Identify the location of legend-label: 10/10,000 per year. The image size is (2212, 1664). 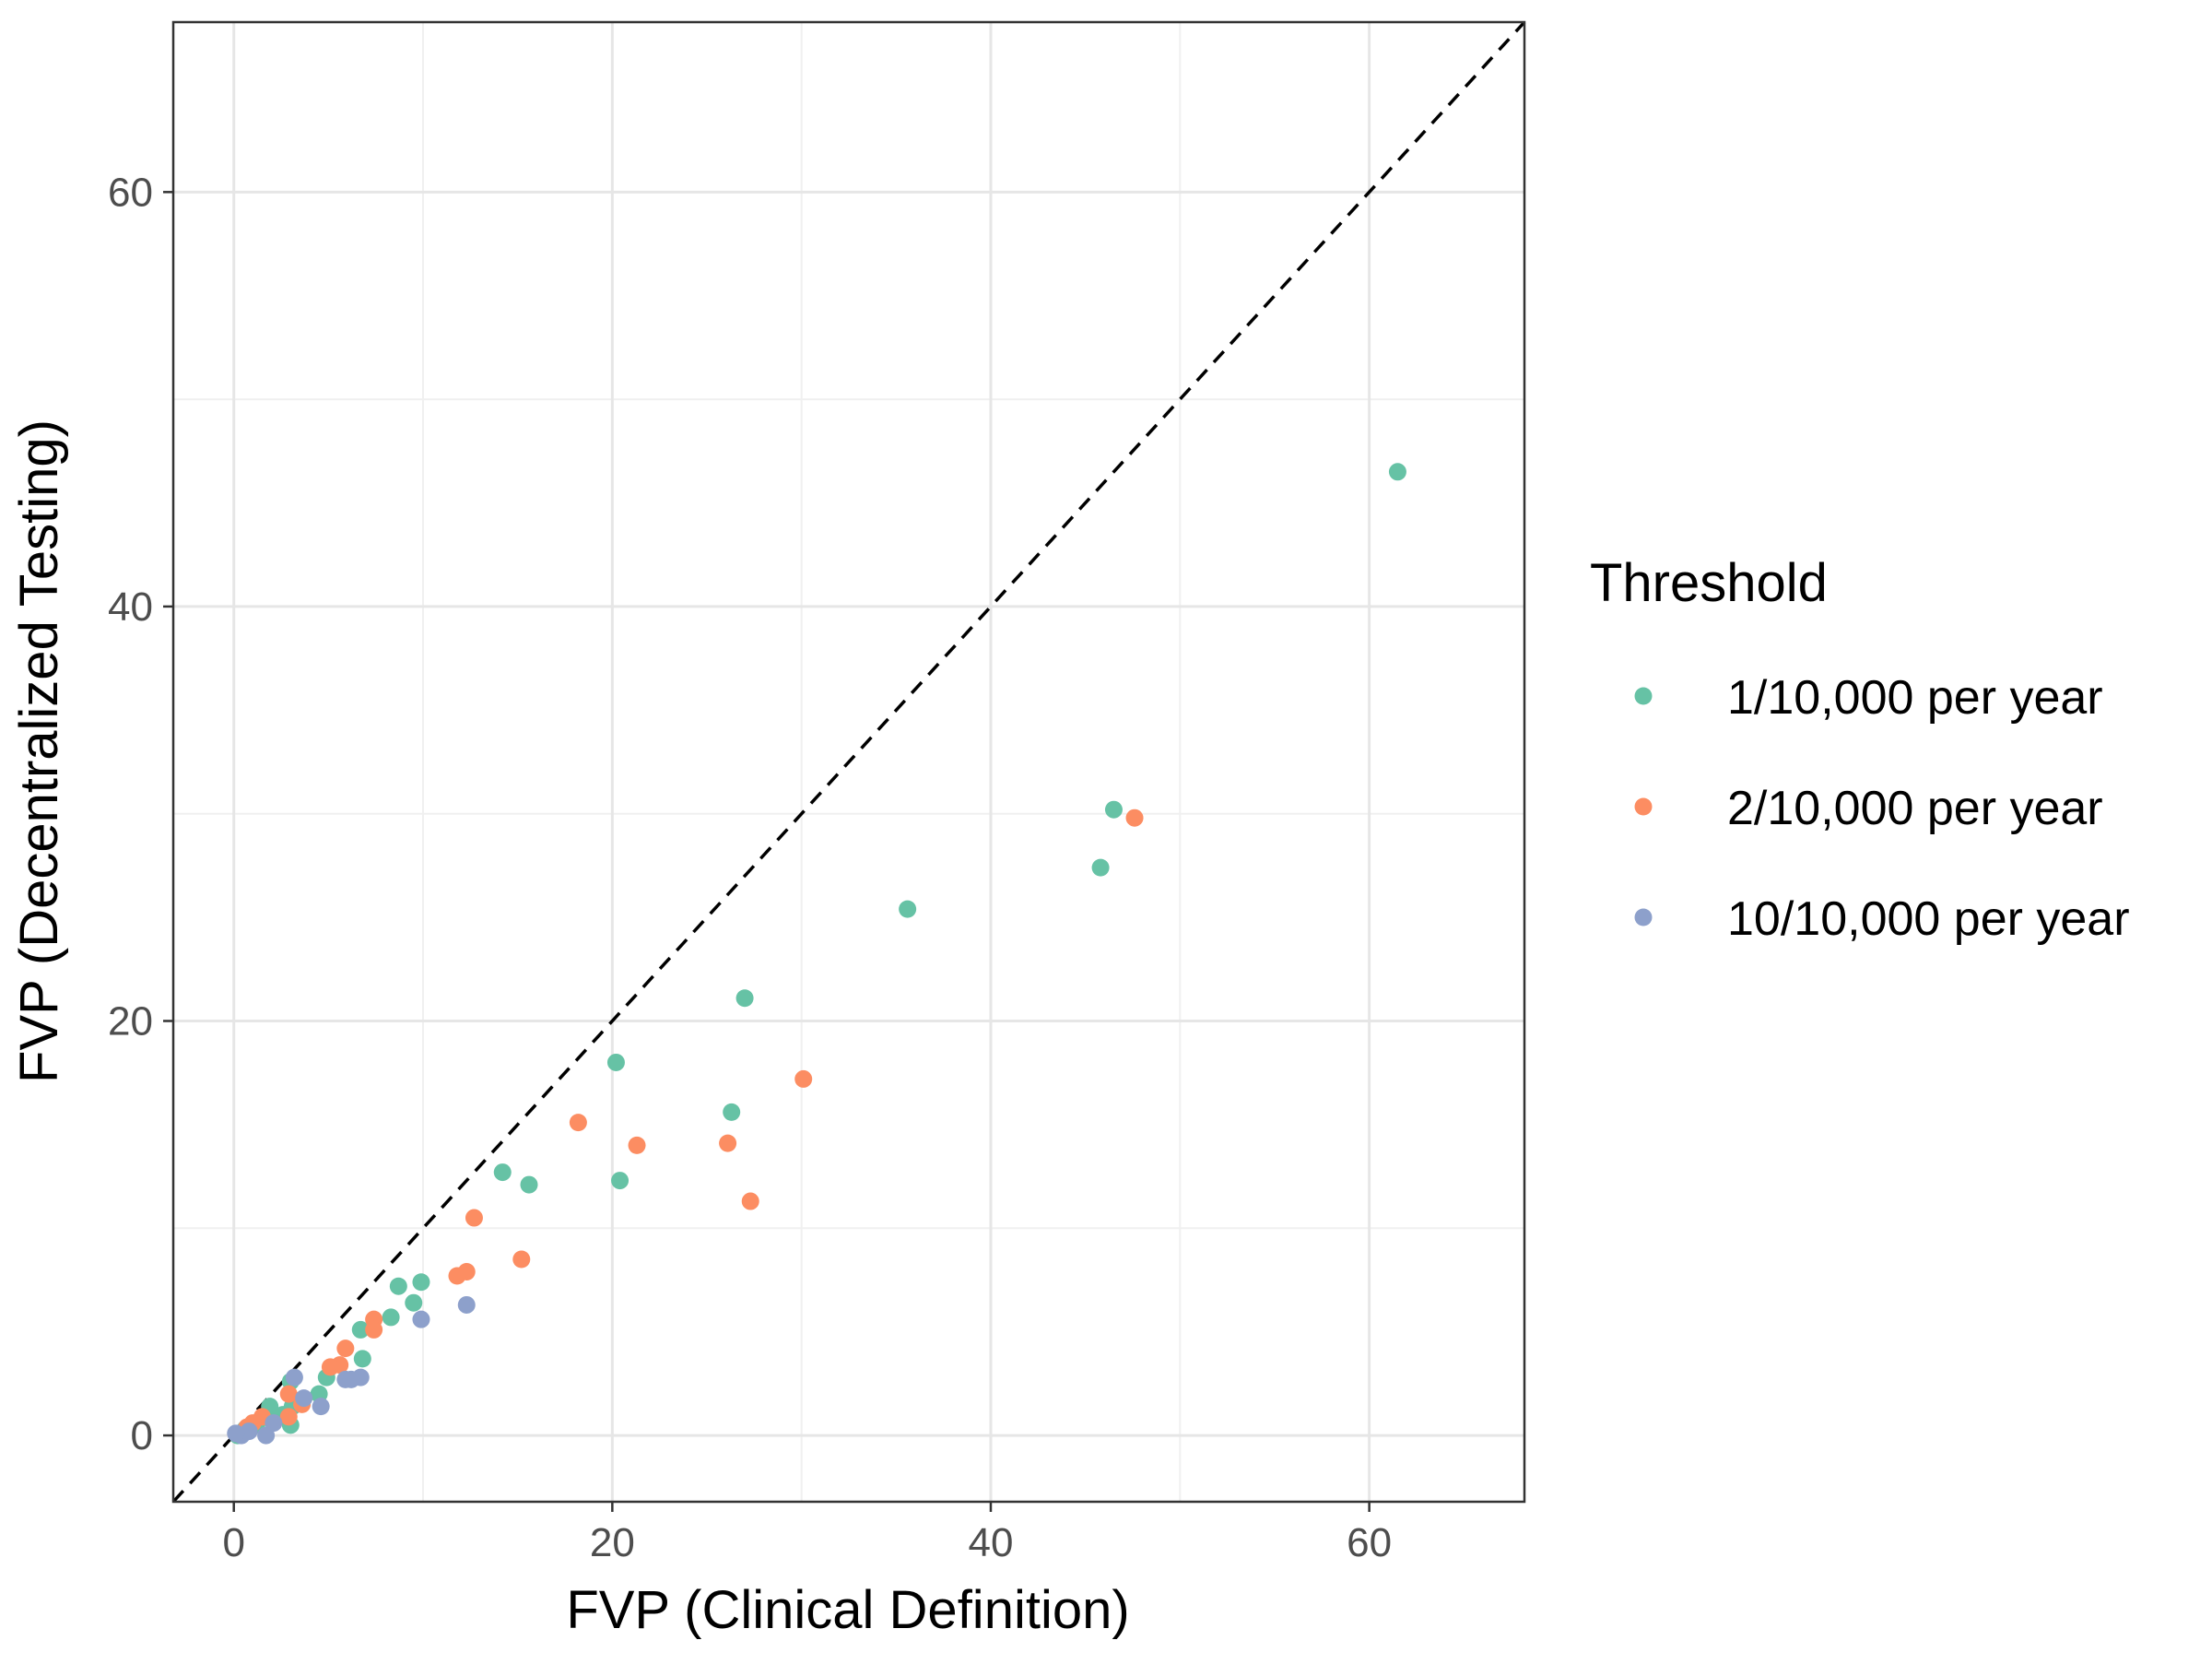
(1928, 919).